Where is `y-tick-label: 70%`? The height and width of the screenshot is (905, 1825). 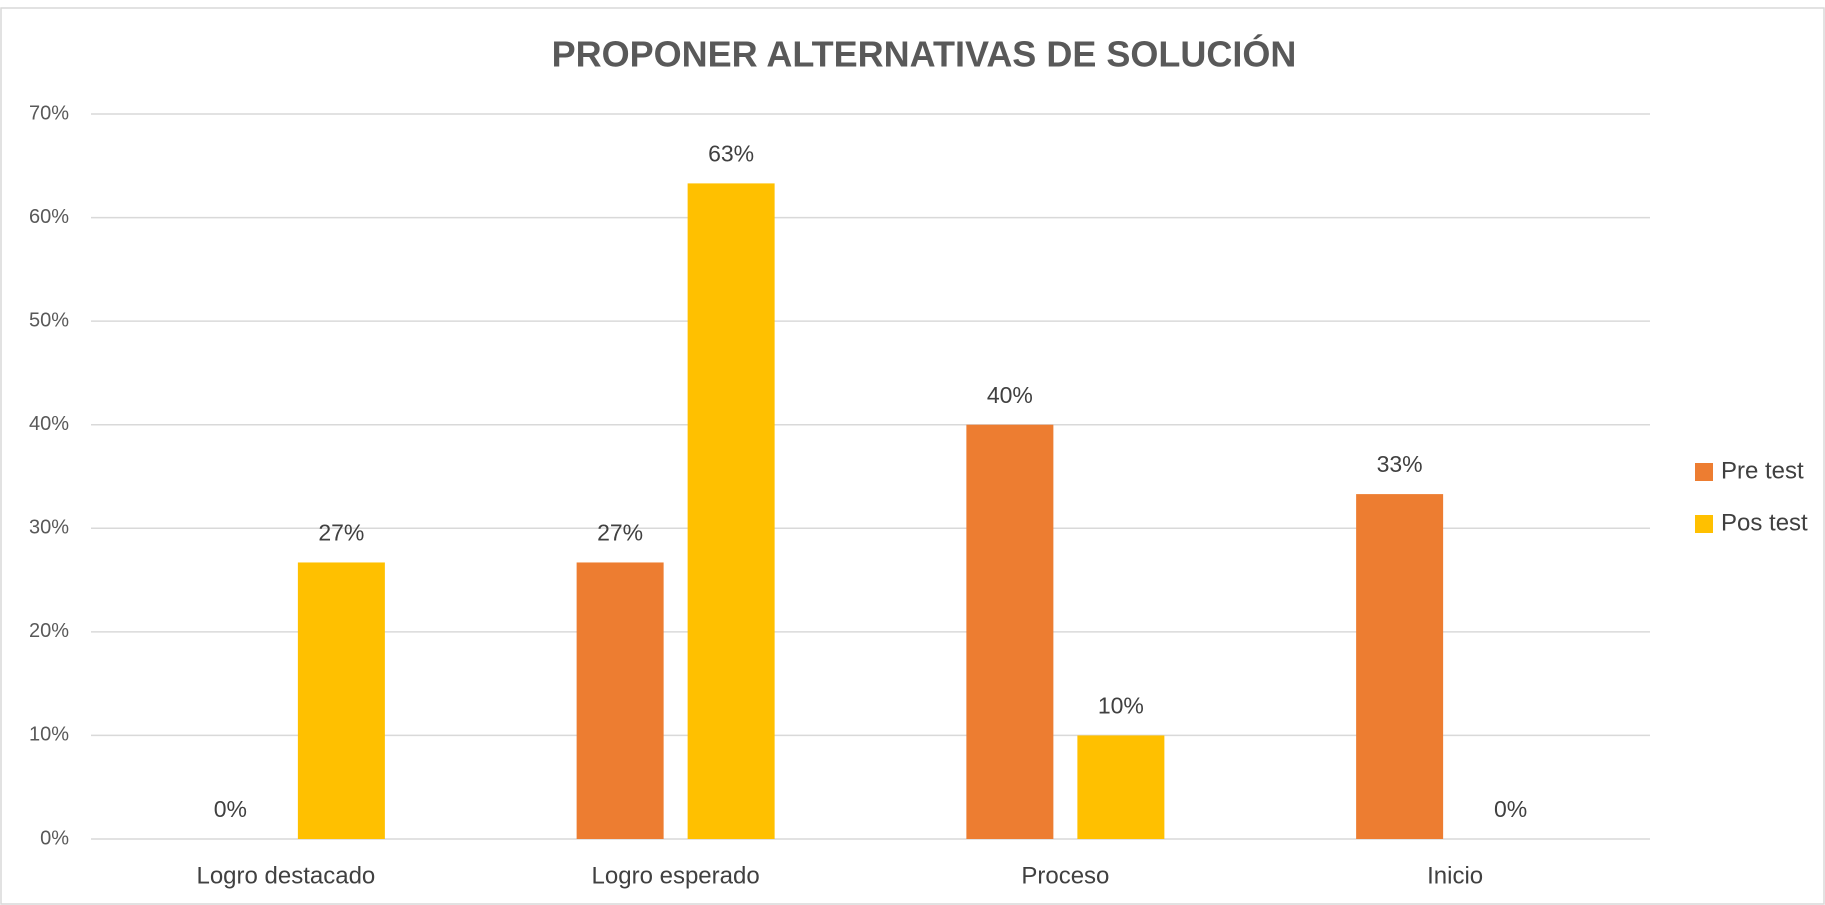
y-tick-label: 70% is located at coordinates (49, 113).